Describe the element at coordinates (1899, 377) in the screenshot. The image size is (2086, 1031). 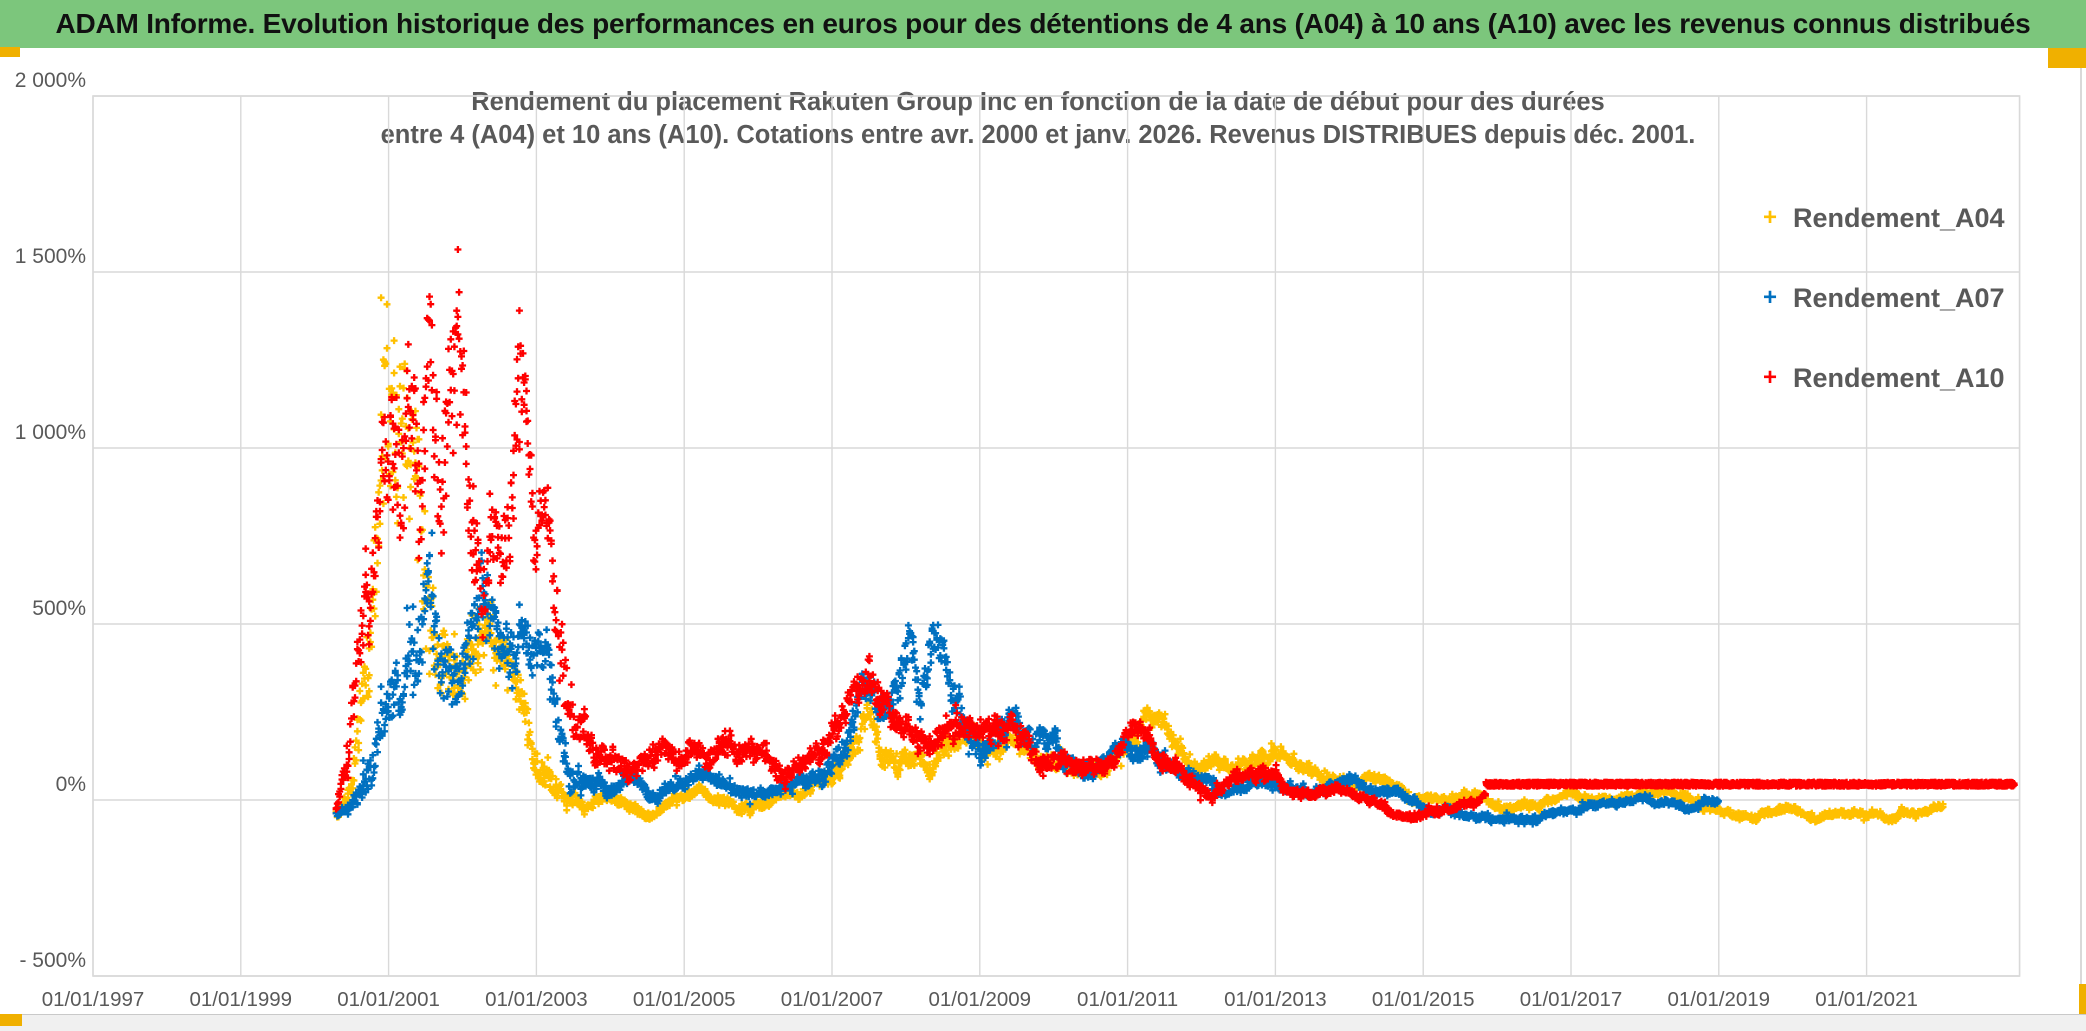
I see `legend-label: Rendement_A10` at that location.